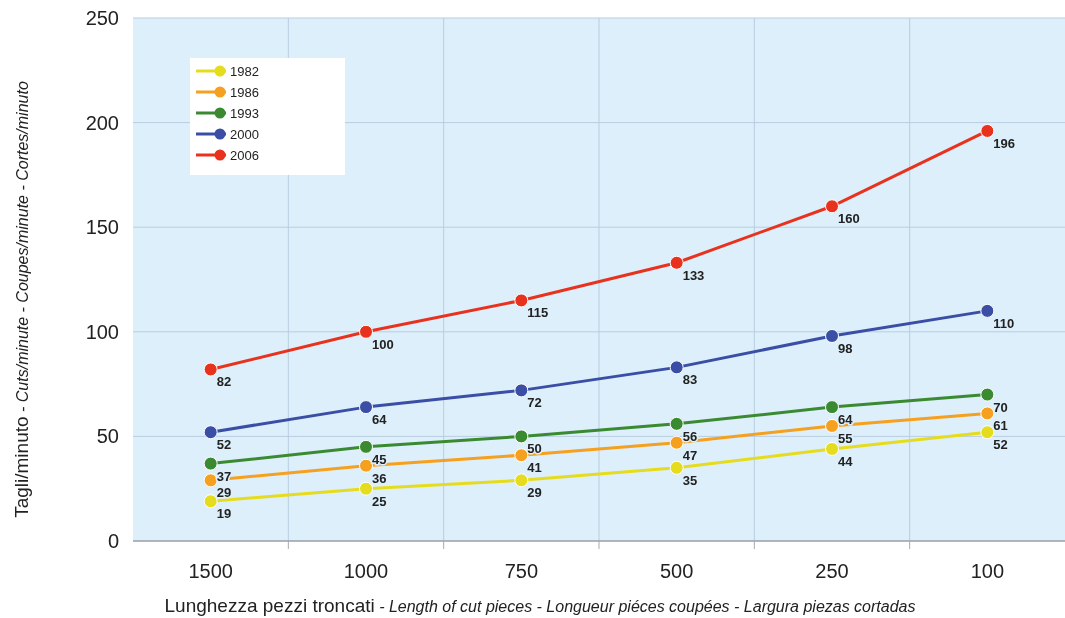 This screenshot has width=1065, height=618. Describe the element at coordinates (102, 227) in the screenshot. I see `y-tick-label: 150` at that location.